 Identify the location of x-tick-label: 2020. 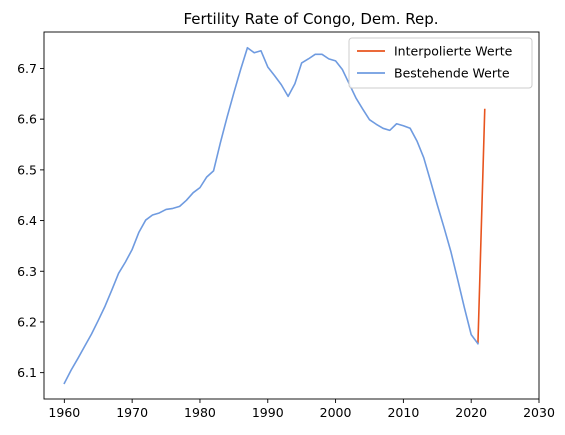
(471, 412).